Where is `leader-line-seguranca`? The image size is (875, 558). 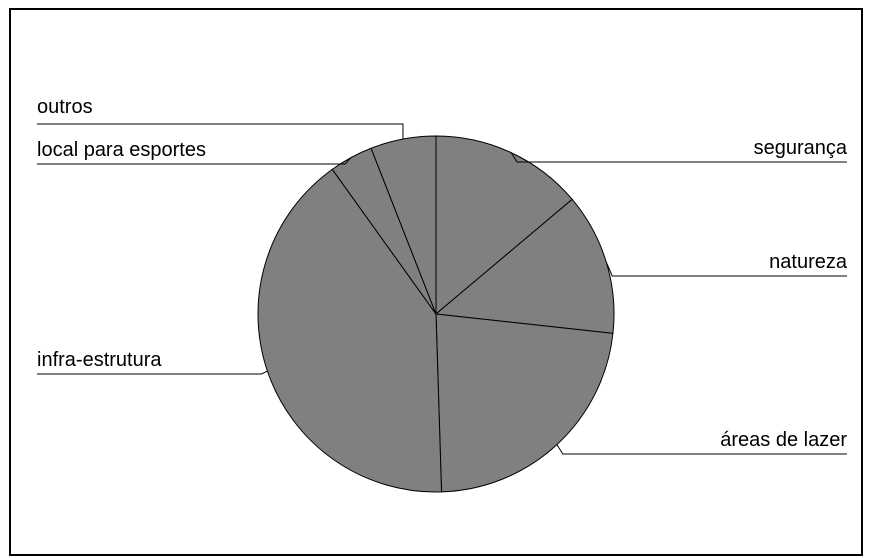
leader-line-seguranca is located at coordinates (678, 157).